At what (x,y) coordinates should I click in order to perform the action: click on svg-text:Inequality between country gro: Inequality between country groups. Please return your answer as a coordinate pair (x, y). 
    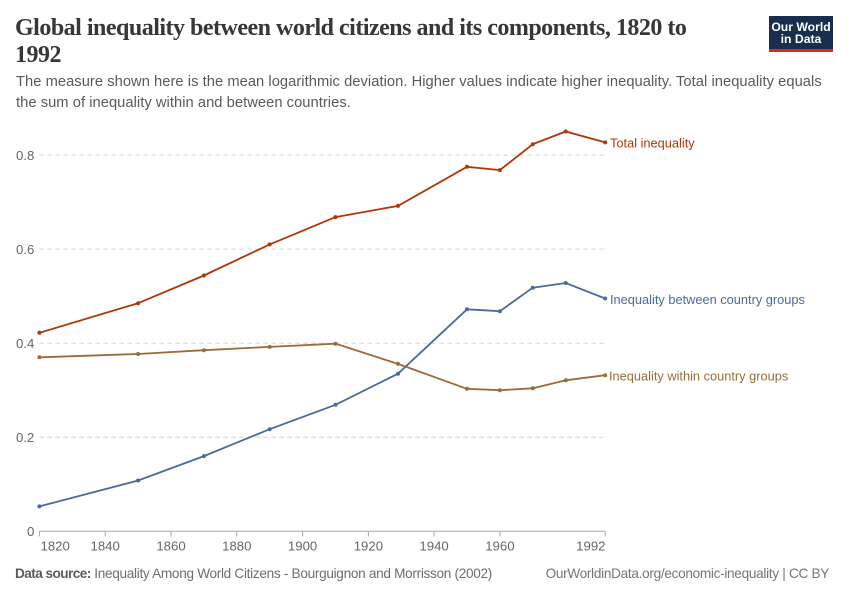
    Looking at the image, I should click on (707, 299).